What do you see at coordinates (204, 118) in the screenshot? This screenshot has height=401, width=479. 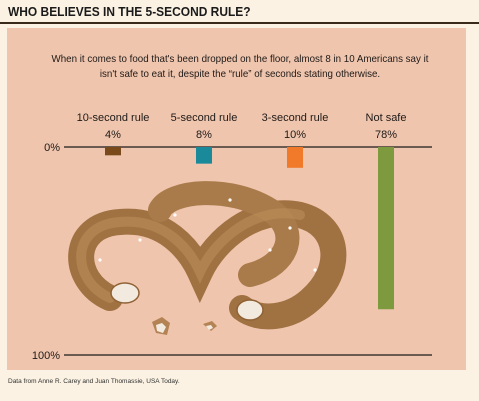 I see `category-label-1: 5-second rule` at bounding box center [204, 118].